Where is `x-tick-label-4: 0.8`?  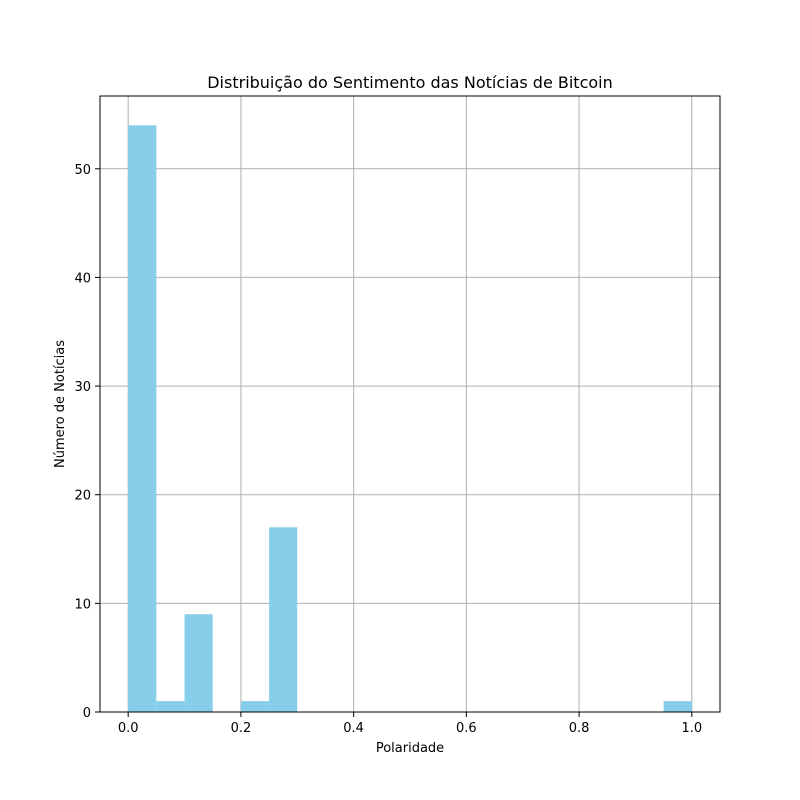 x-tick-label-4: 0.8 is located at coordinates (579, 728).